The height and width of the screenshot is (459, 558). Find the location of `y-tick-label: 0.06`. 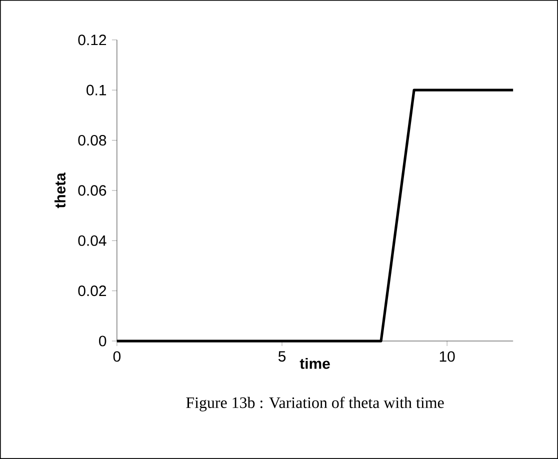

y-tick-label: 0.06 is located at coordinates (92, 190).